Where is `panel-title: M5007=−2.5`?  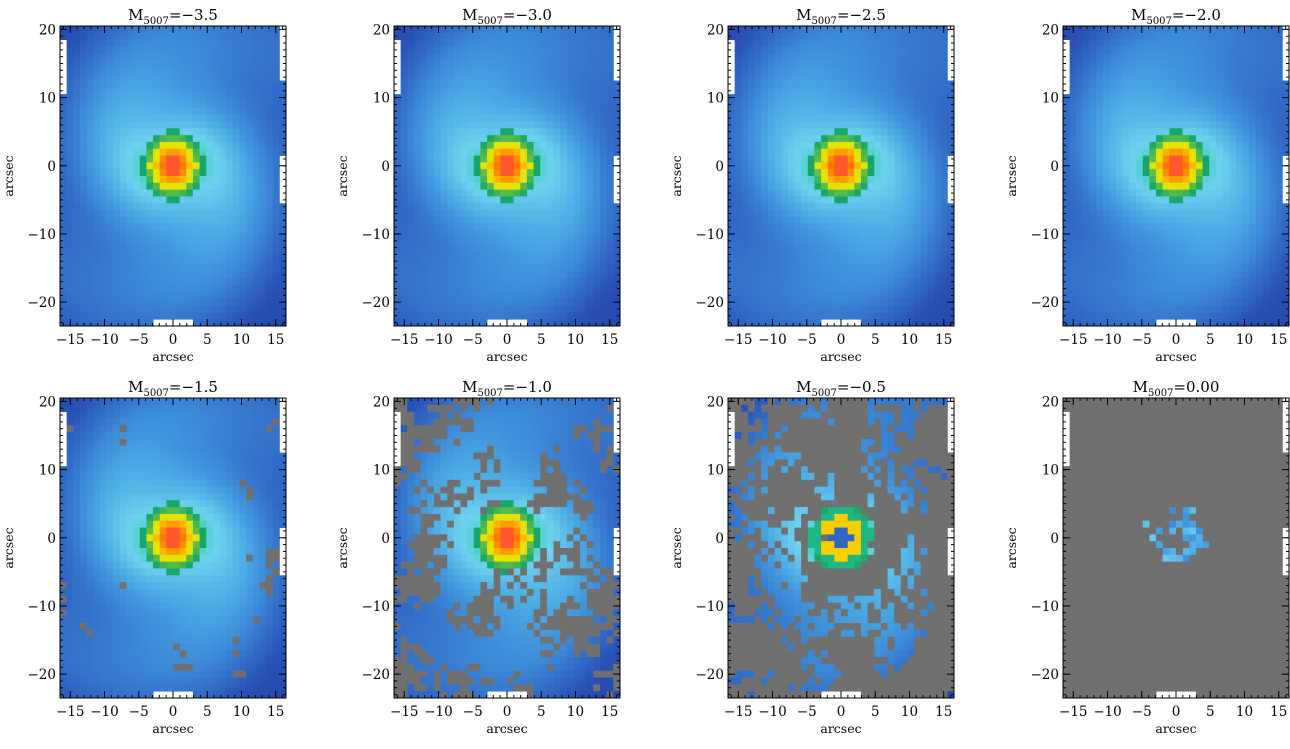
panel-title: M5007=−2.5 is located at coordinates (841, 16).